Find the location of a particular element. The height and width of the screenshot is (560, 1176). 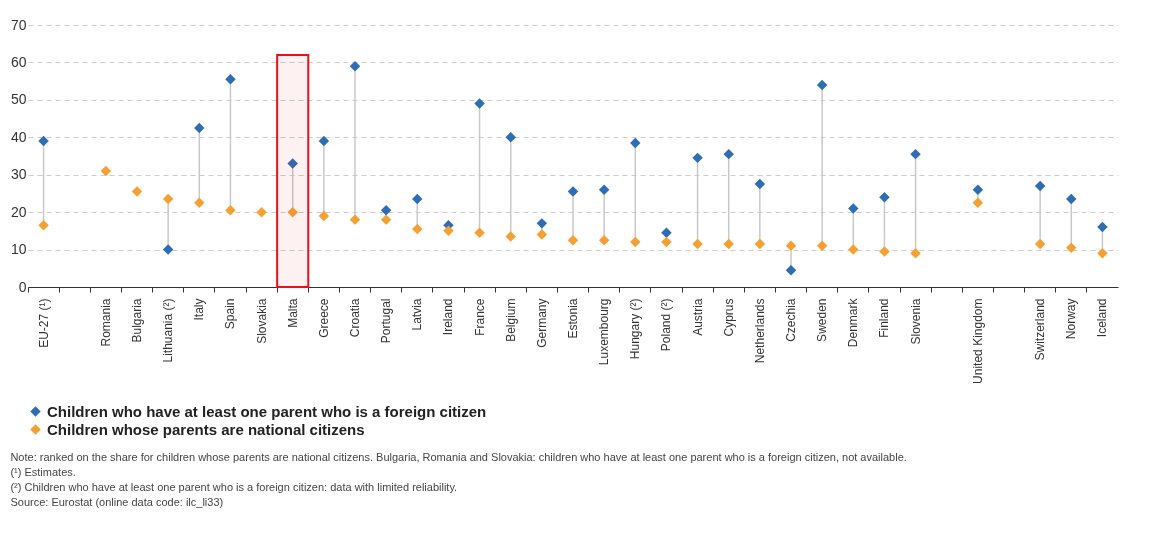

x-tick-label: Poland (²) is located at coordinates (666, 325).